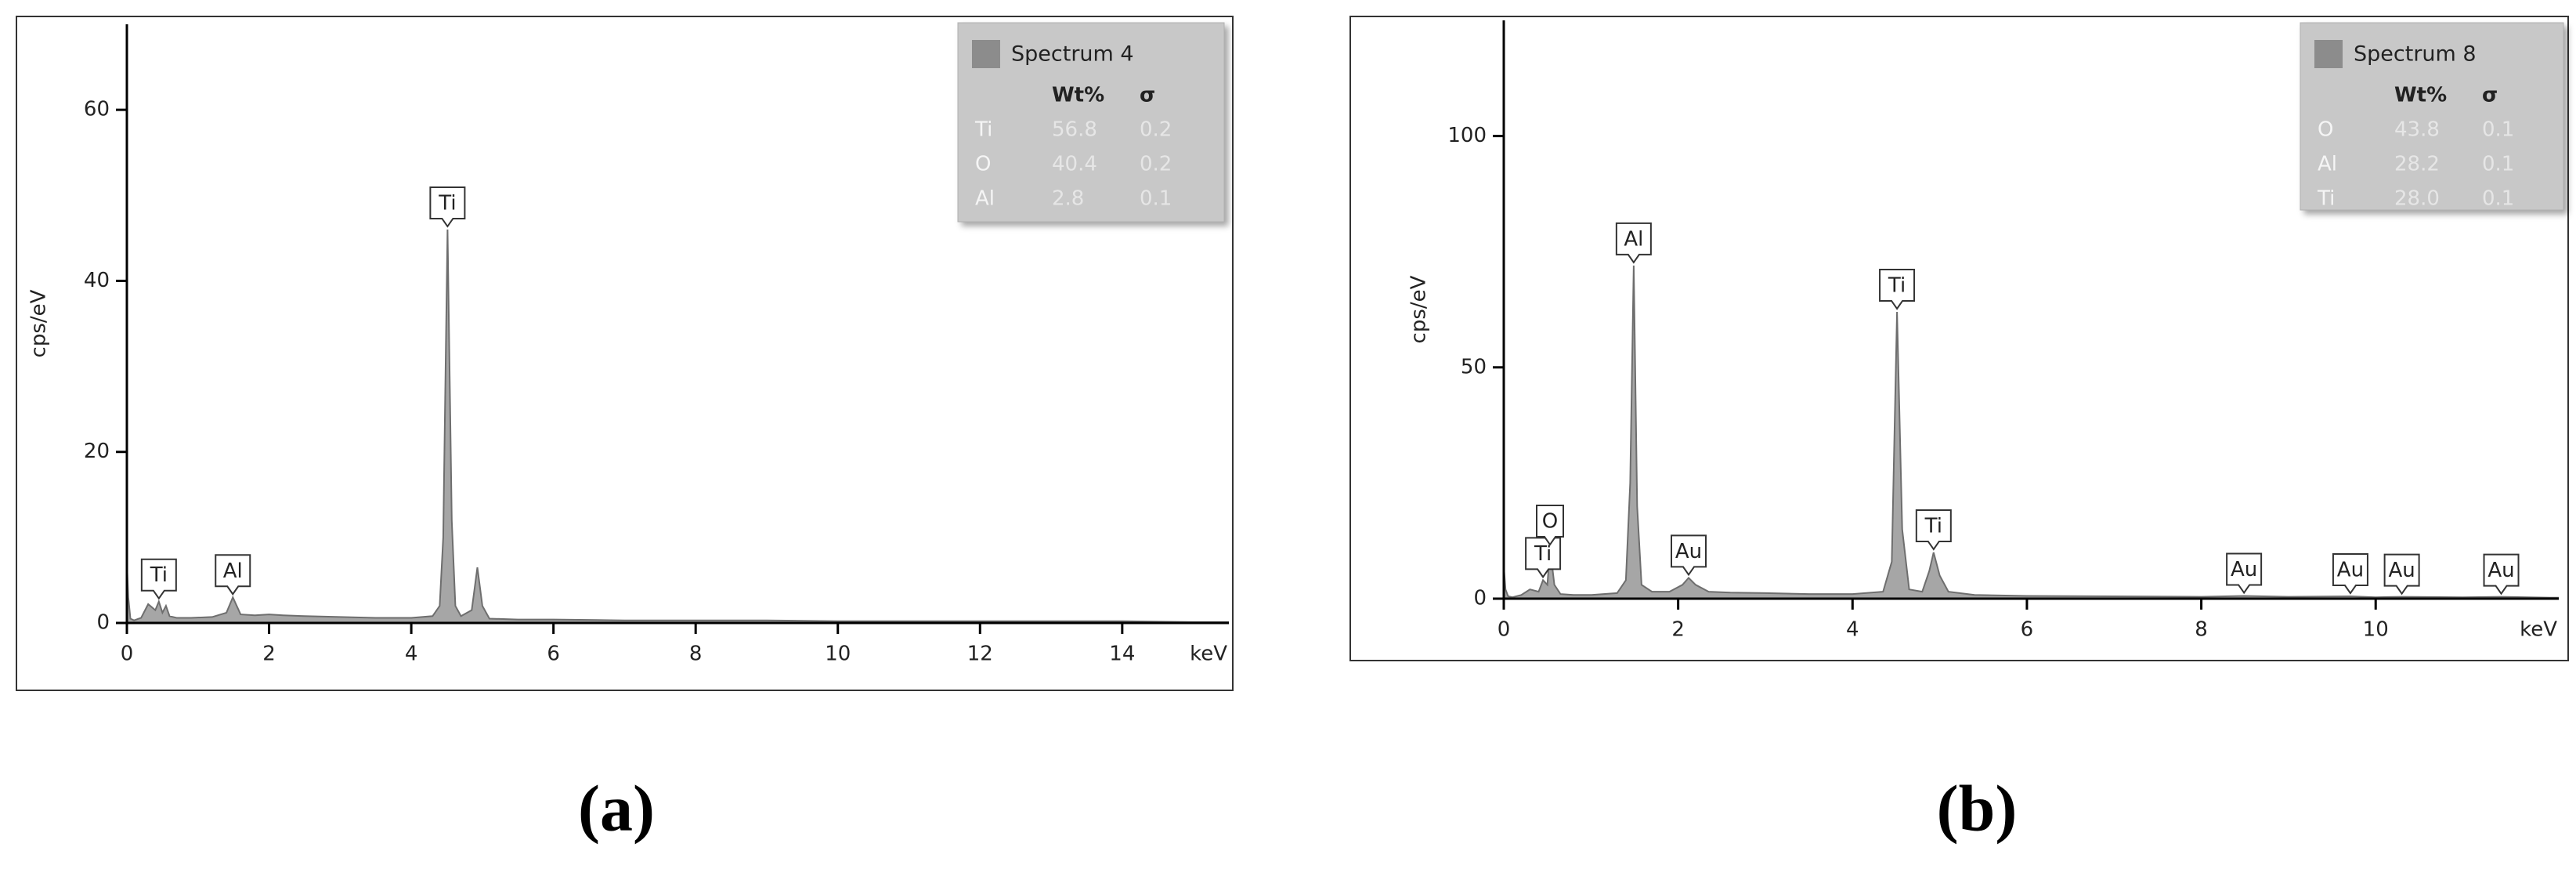 The image size is (2576, 869). I want to click on table-cell: 28.2, so click(2417, 164).